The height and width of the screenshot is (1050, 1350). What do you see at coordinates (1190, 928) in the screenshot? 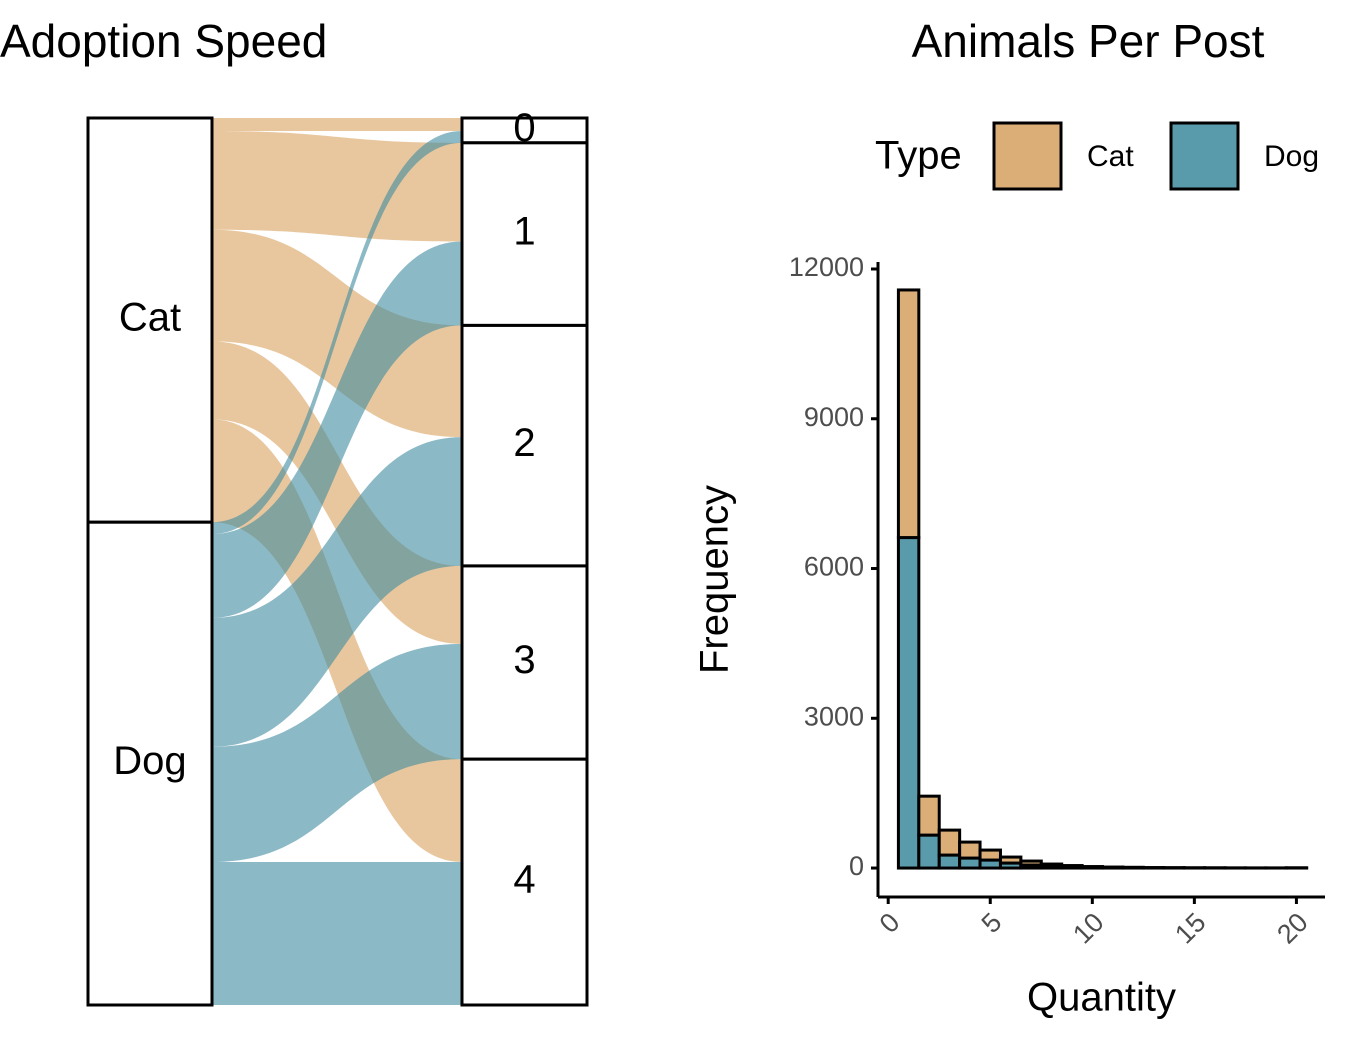
I see `x-tick-label: 15` at bounding box center [1190, 928].